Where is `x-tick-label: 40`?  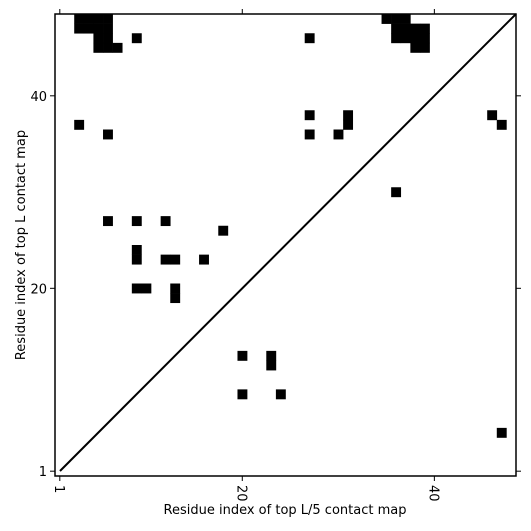 x-tick-label: 40 is located at coordinates (432, 493).